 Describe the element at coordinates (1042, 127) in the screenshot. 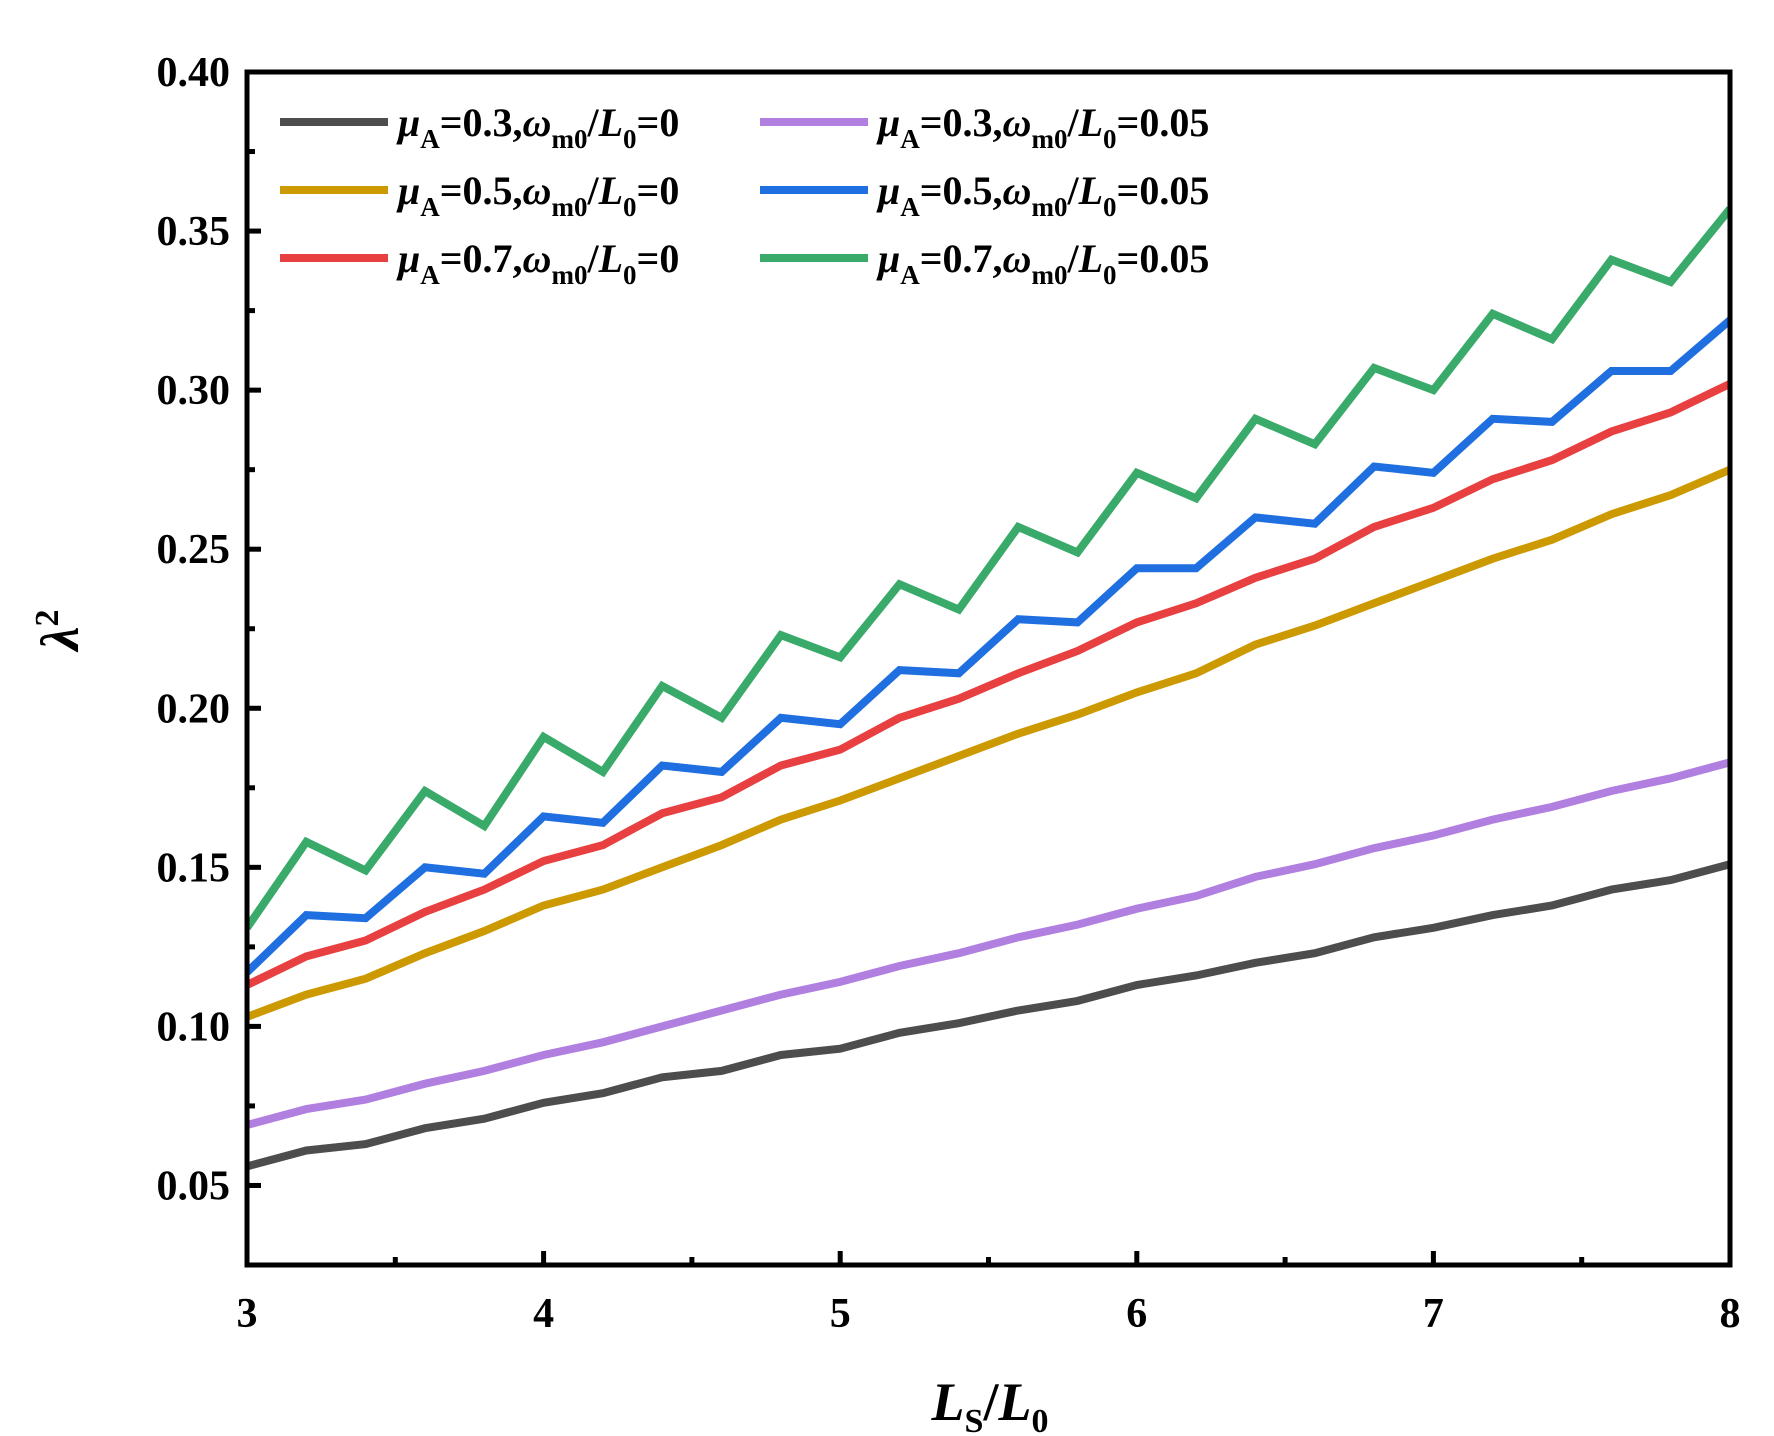

I see `legend-label: μA=0.3,ωm0/L0=0.05` at that location.